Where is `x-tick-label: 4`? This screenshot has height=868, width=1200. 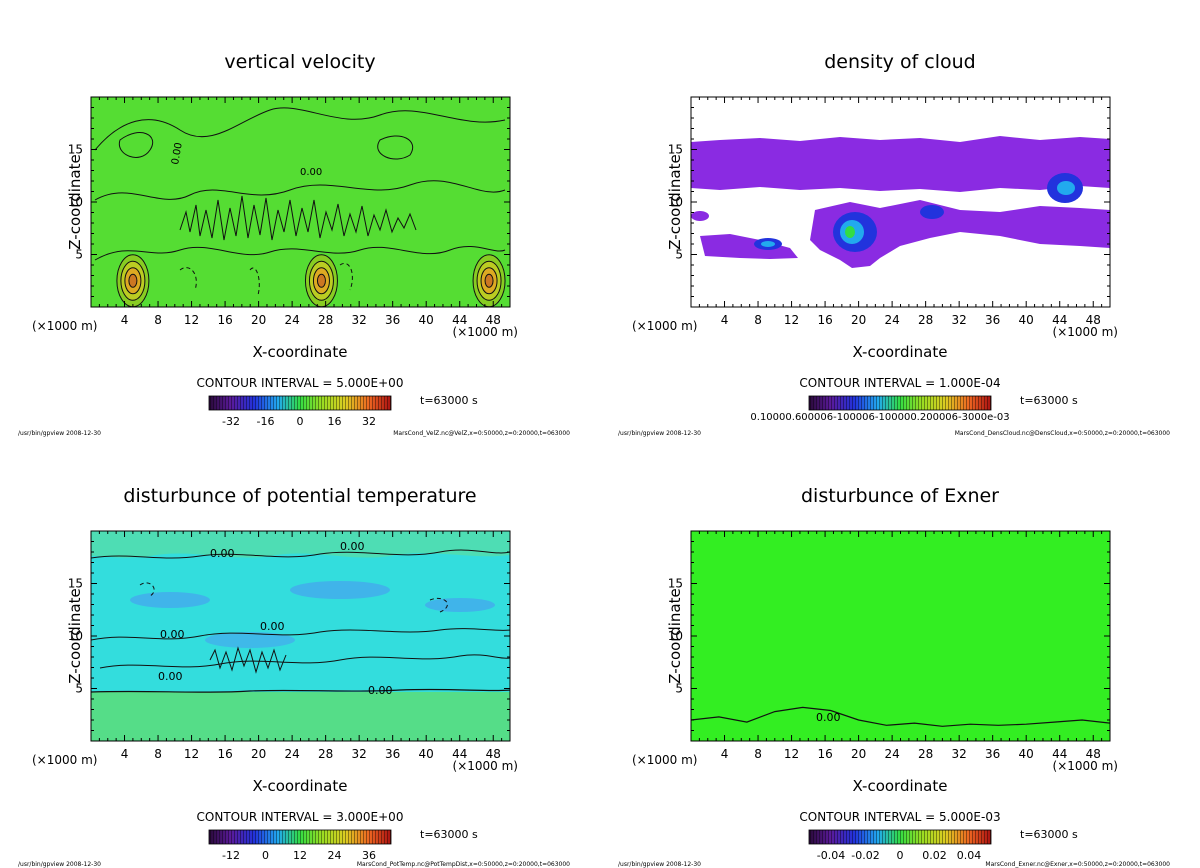
x-tick-label: 4 is located at coordinates (125, 754).